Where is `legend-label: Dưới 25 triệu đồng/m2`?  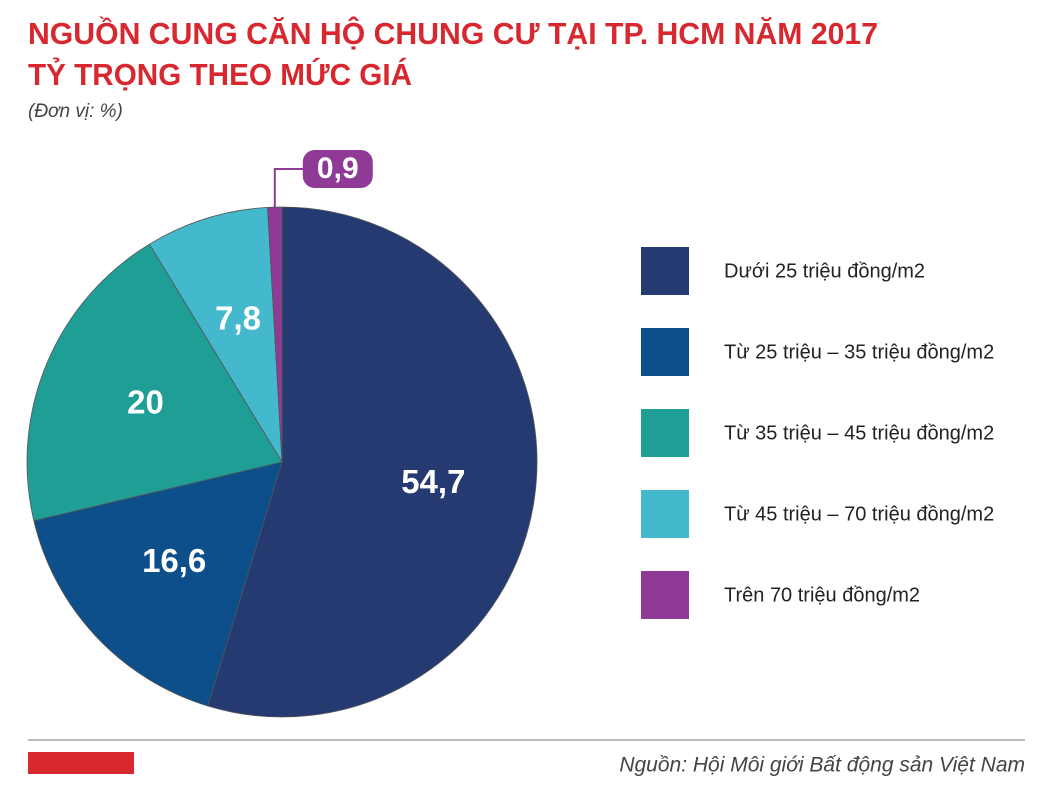 legend-label: Dưới 25 triệu đồng/m2 is located at coordinates (824, 271).